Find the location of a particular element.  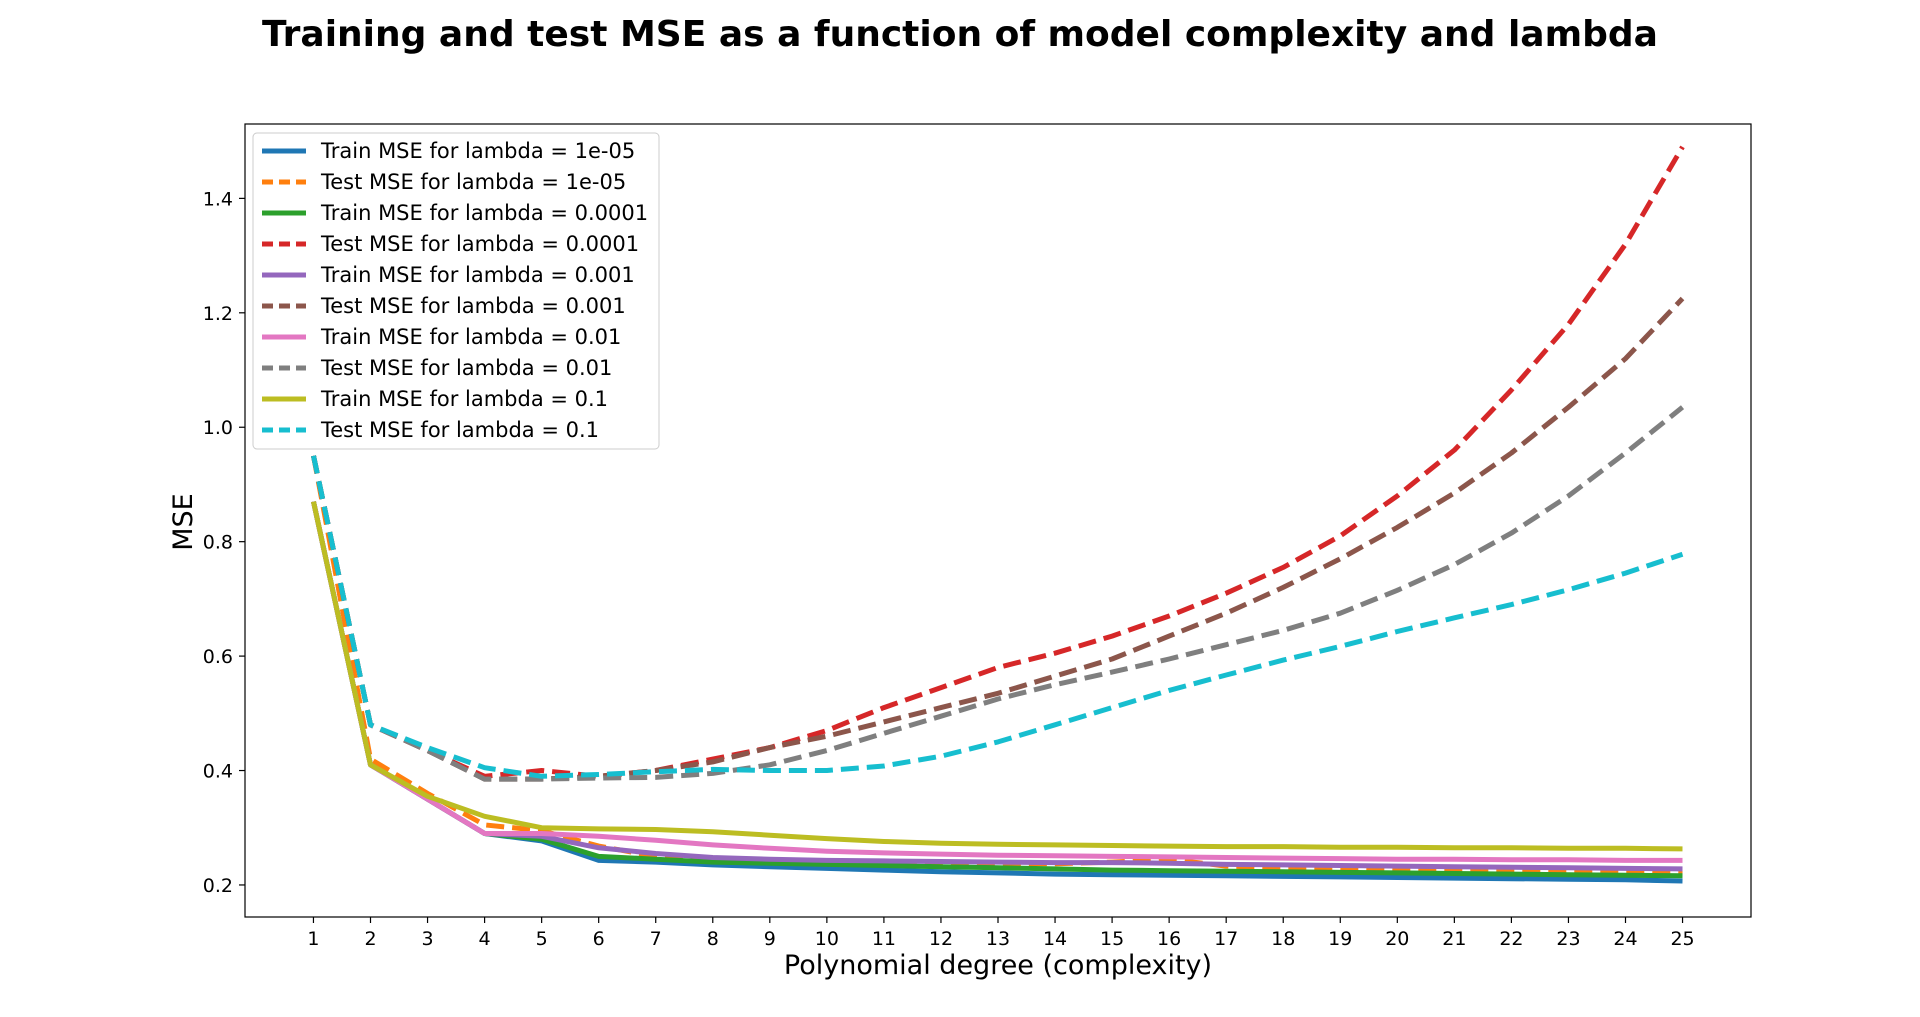

y-tick-label: 1.0 is located at coordinates (218, 428).